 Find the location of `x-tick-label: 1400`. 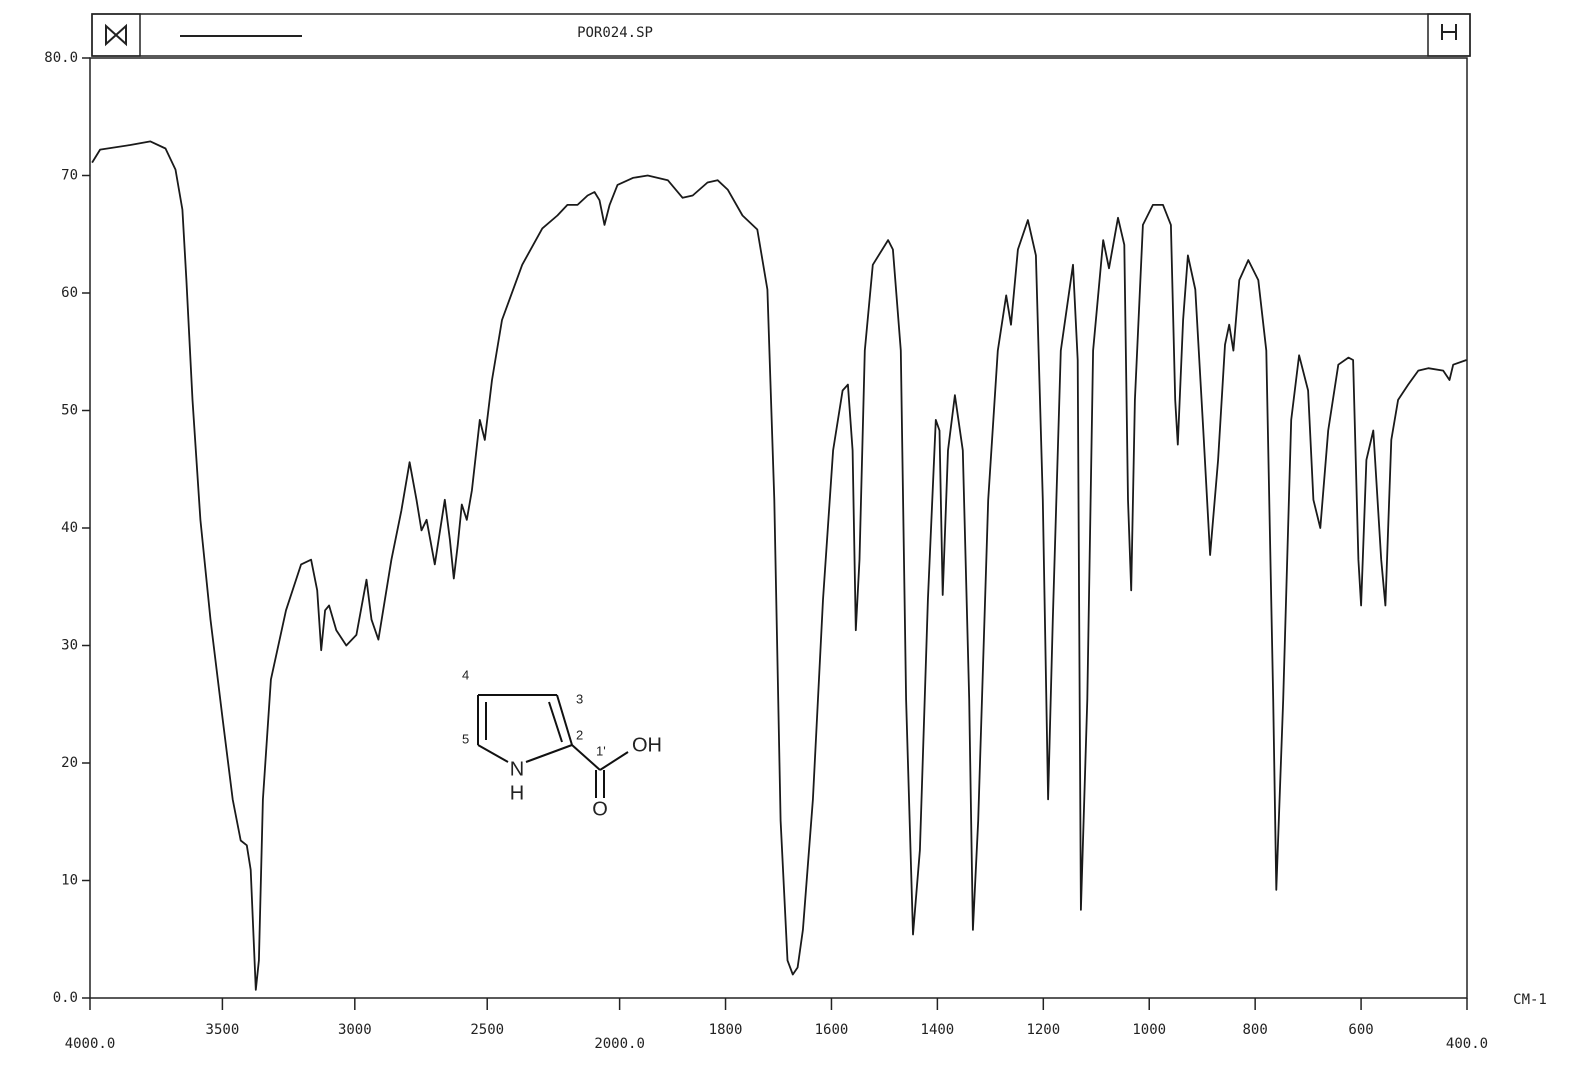

x-tick-label: 1400 is located at coordinates (938, 1030).